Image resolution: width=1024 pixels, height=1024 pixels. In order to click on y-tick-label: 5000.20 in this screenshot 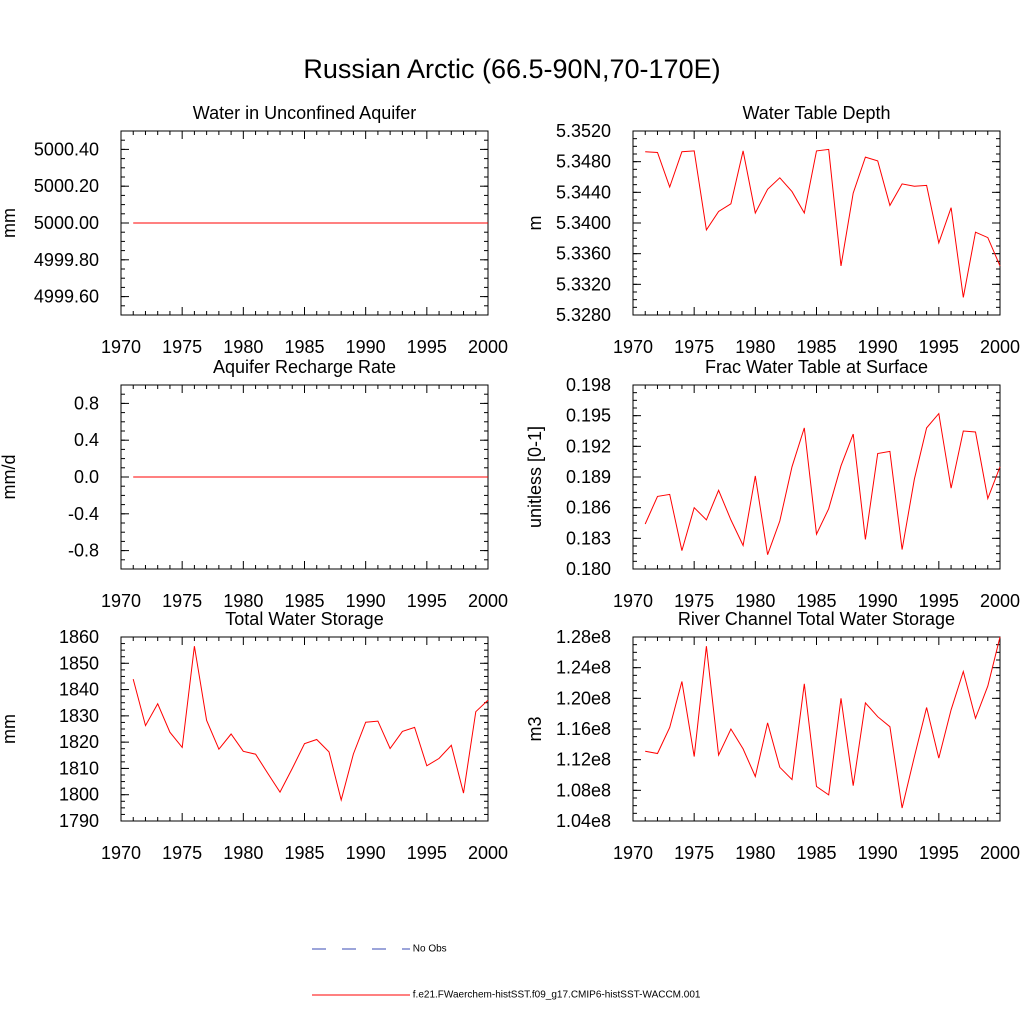, I will do `click(66, 186)`.